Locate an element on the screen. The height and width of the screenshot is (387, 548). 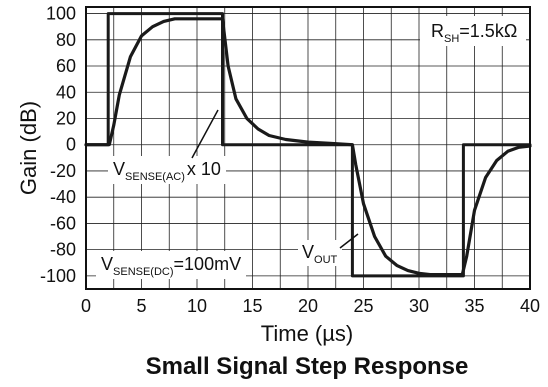
x-tick-label: 20 is located at coordinates (308, 306).